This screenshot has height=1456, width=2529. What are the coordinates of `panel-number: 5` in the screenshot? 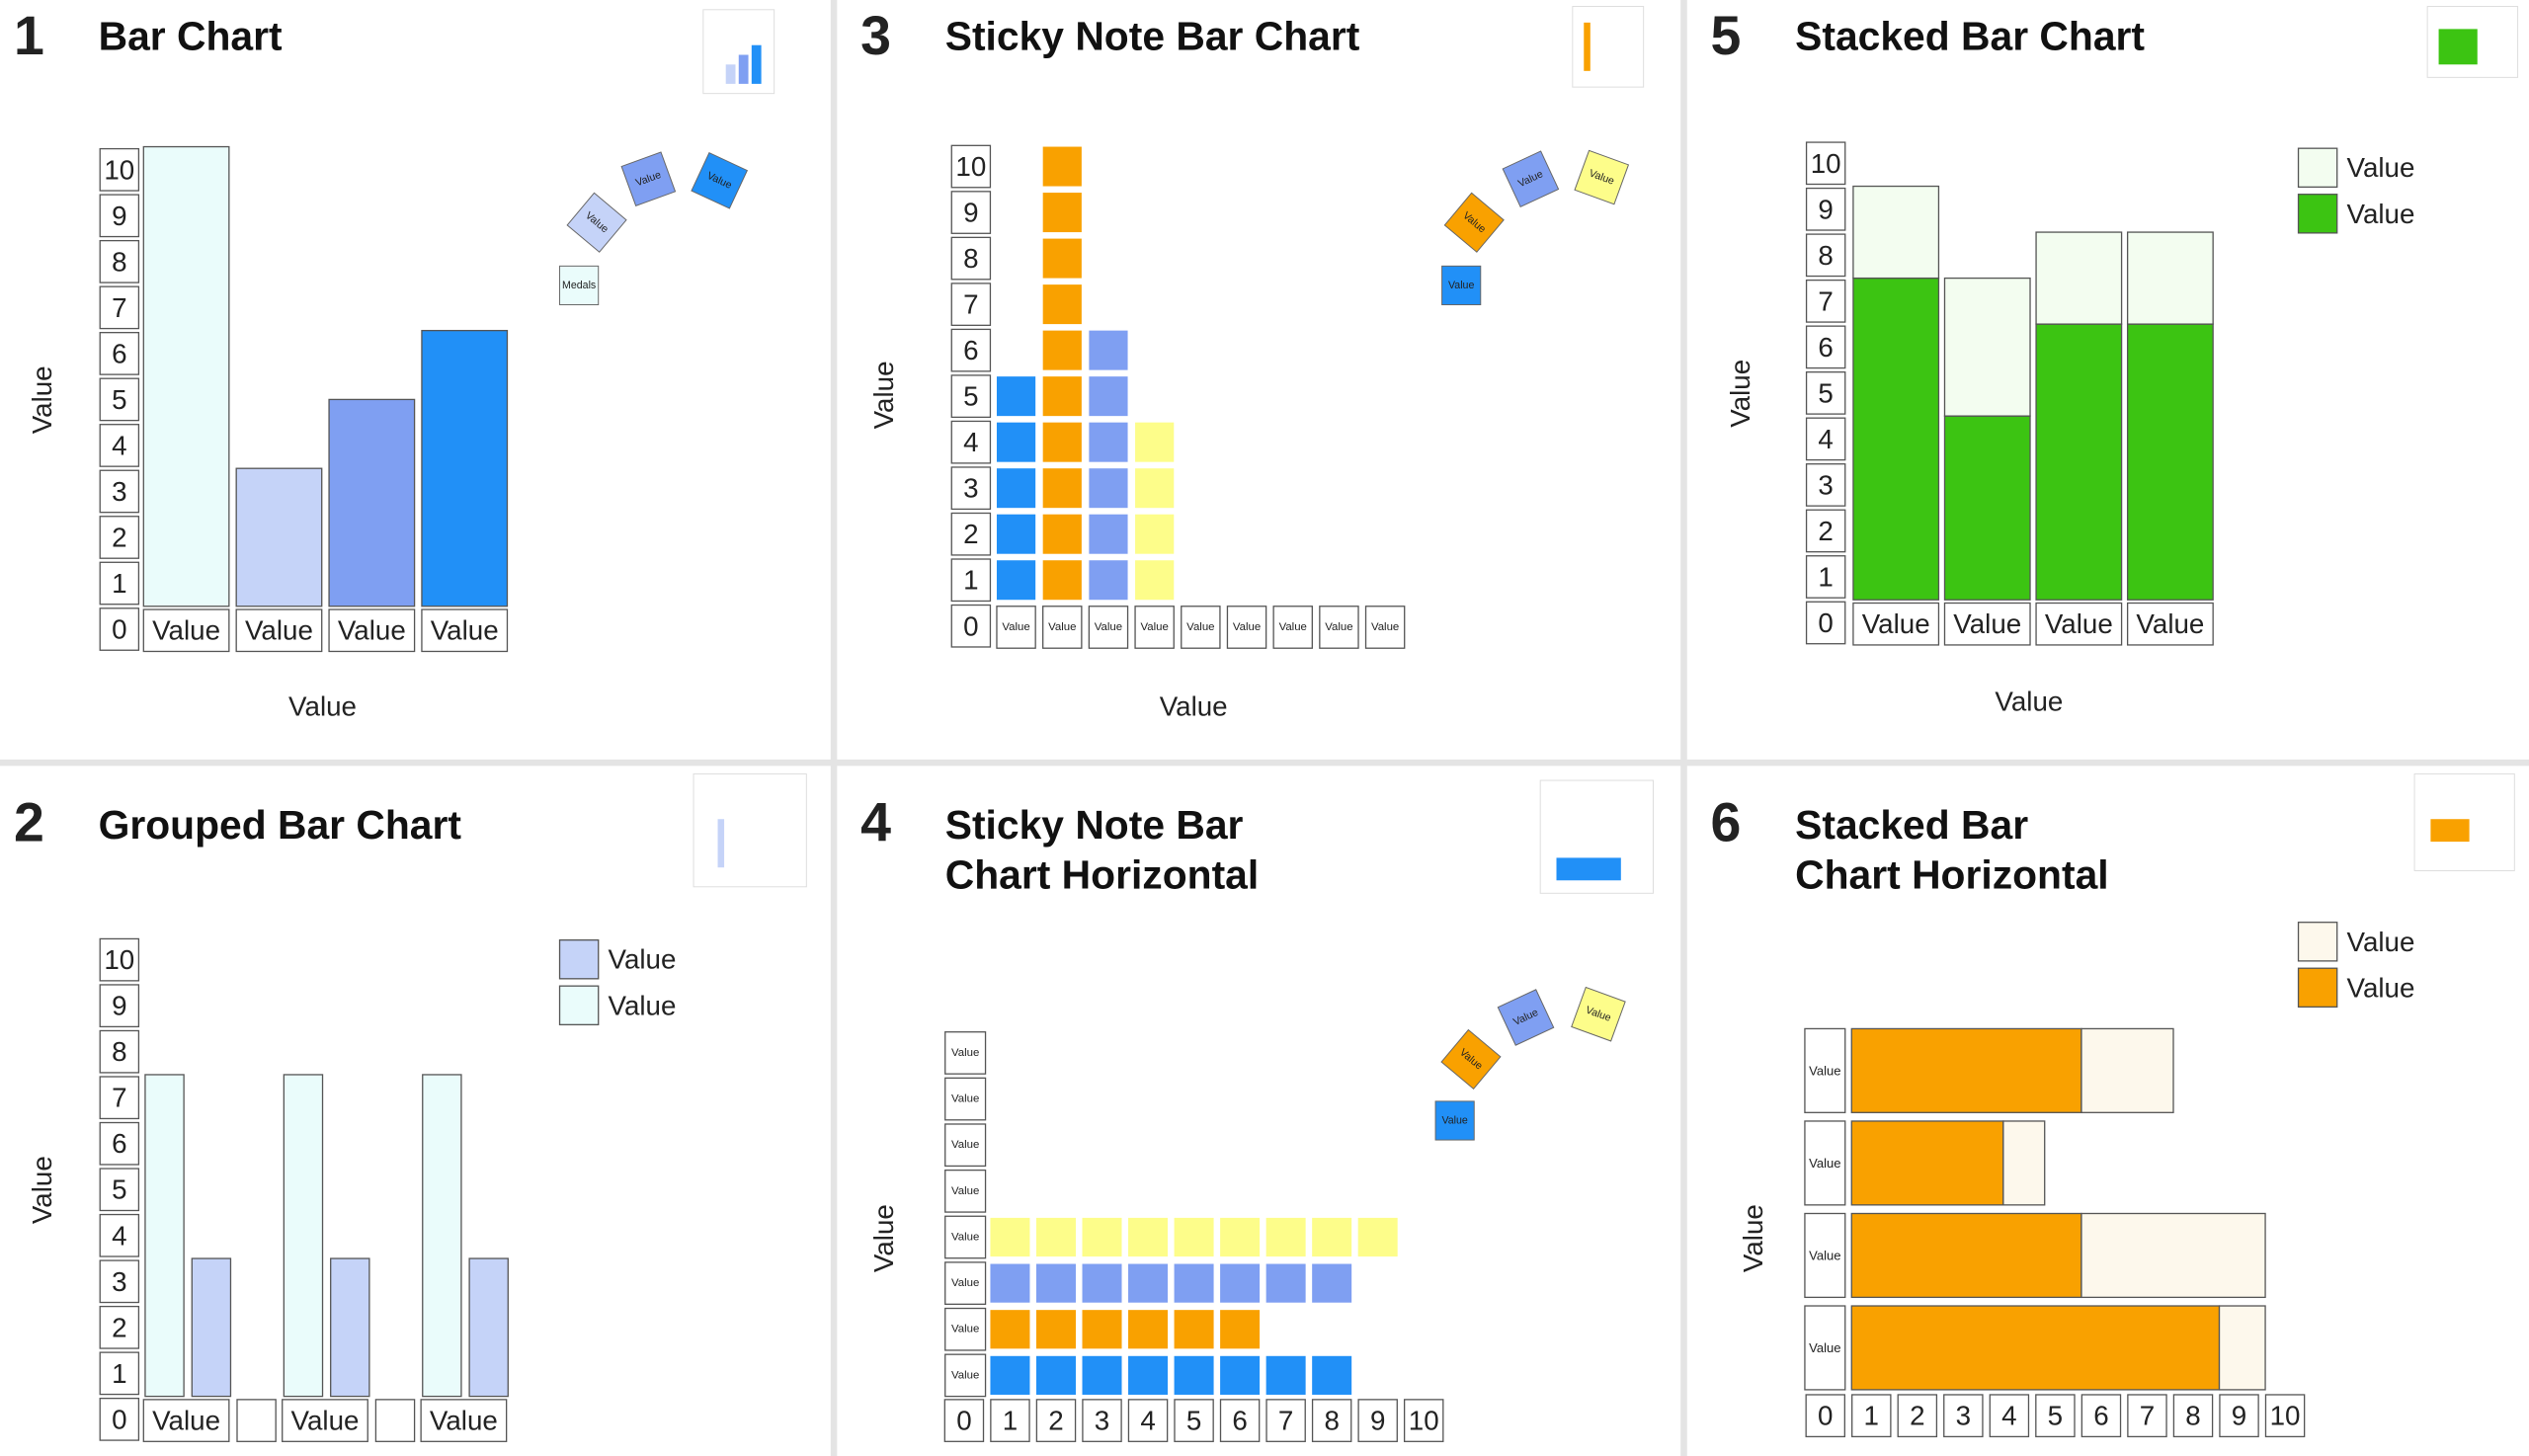 It's located at (1725, 35).